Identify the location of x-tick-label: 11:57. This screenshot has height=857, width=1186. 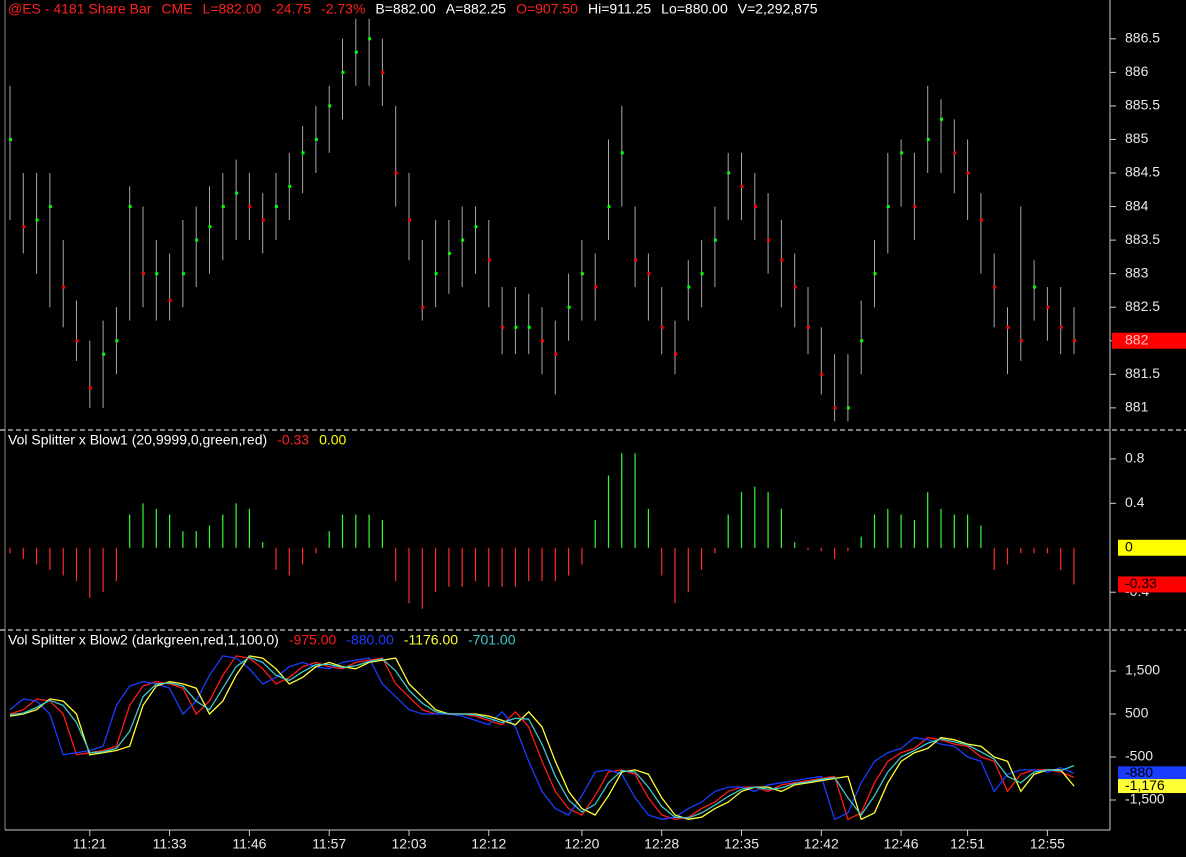
(329, 844).